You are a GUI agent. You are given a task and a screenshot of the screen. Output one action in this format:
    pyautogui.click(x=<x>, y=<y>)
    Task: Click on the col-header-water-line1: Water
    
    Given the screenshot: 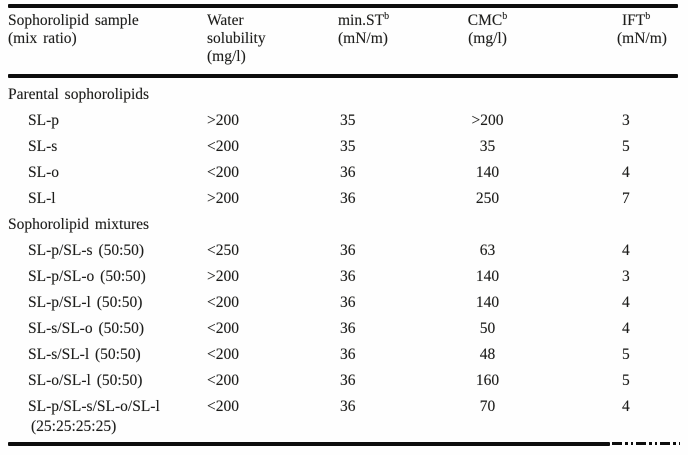 What is the action you would take?
    pyautogui.click(x=225, y=20)
    